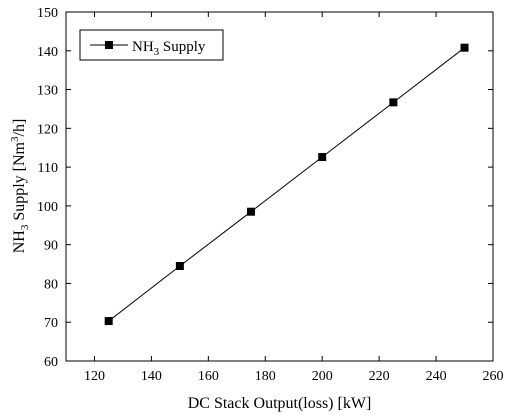 This screenshot has height=416, width=509. Describe the element at coordinates (47, 91) in the screenshot. I see `y-tick-label: 130` at that location.